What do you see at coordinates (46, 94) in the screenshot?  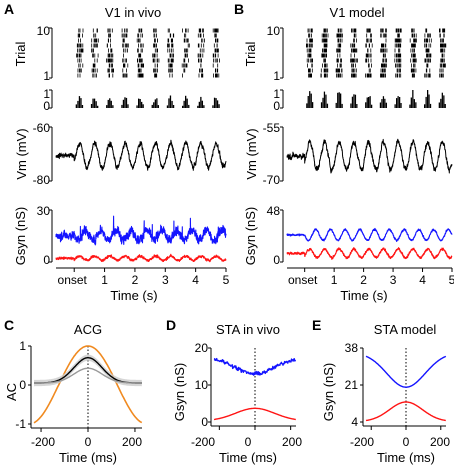 I see `panel-a-psth-ytick-top: 1` at bounding box center [46, 94].